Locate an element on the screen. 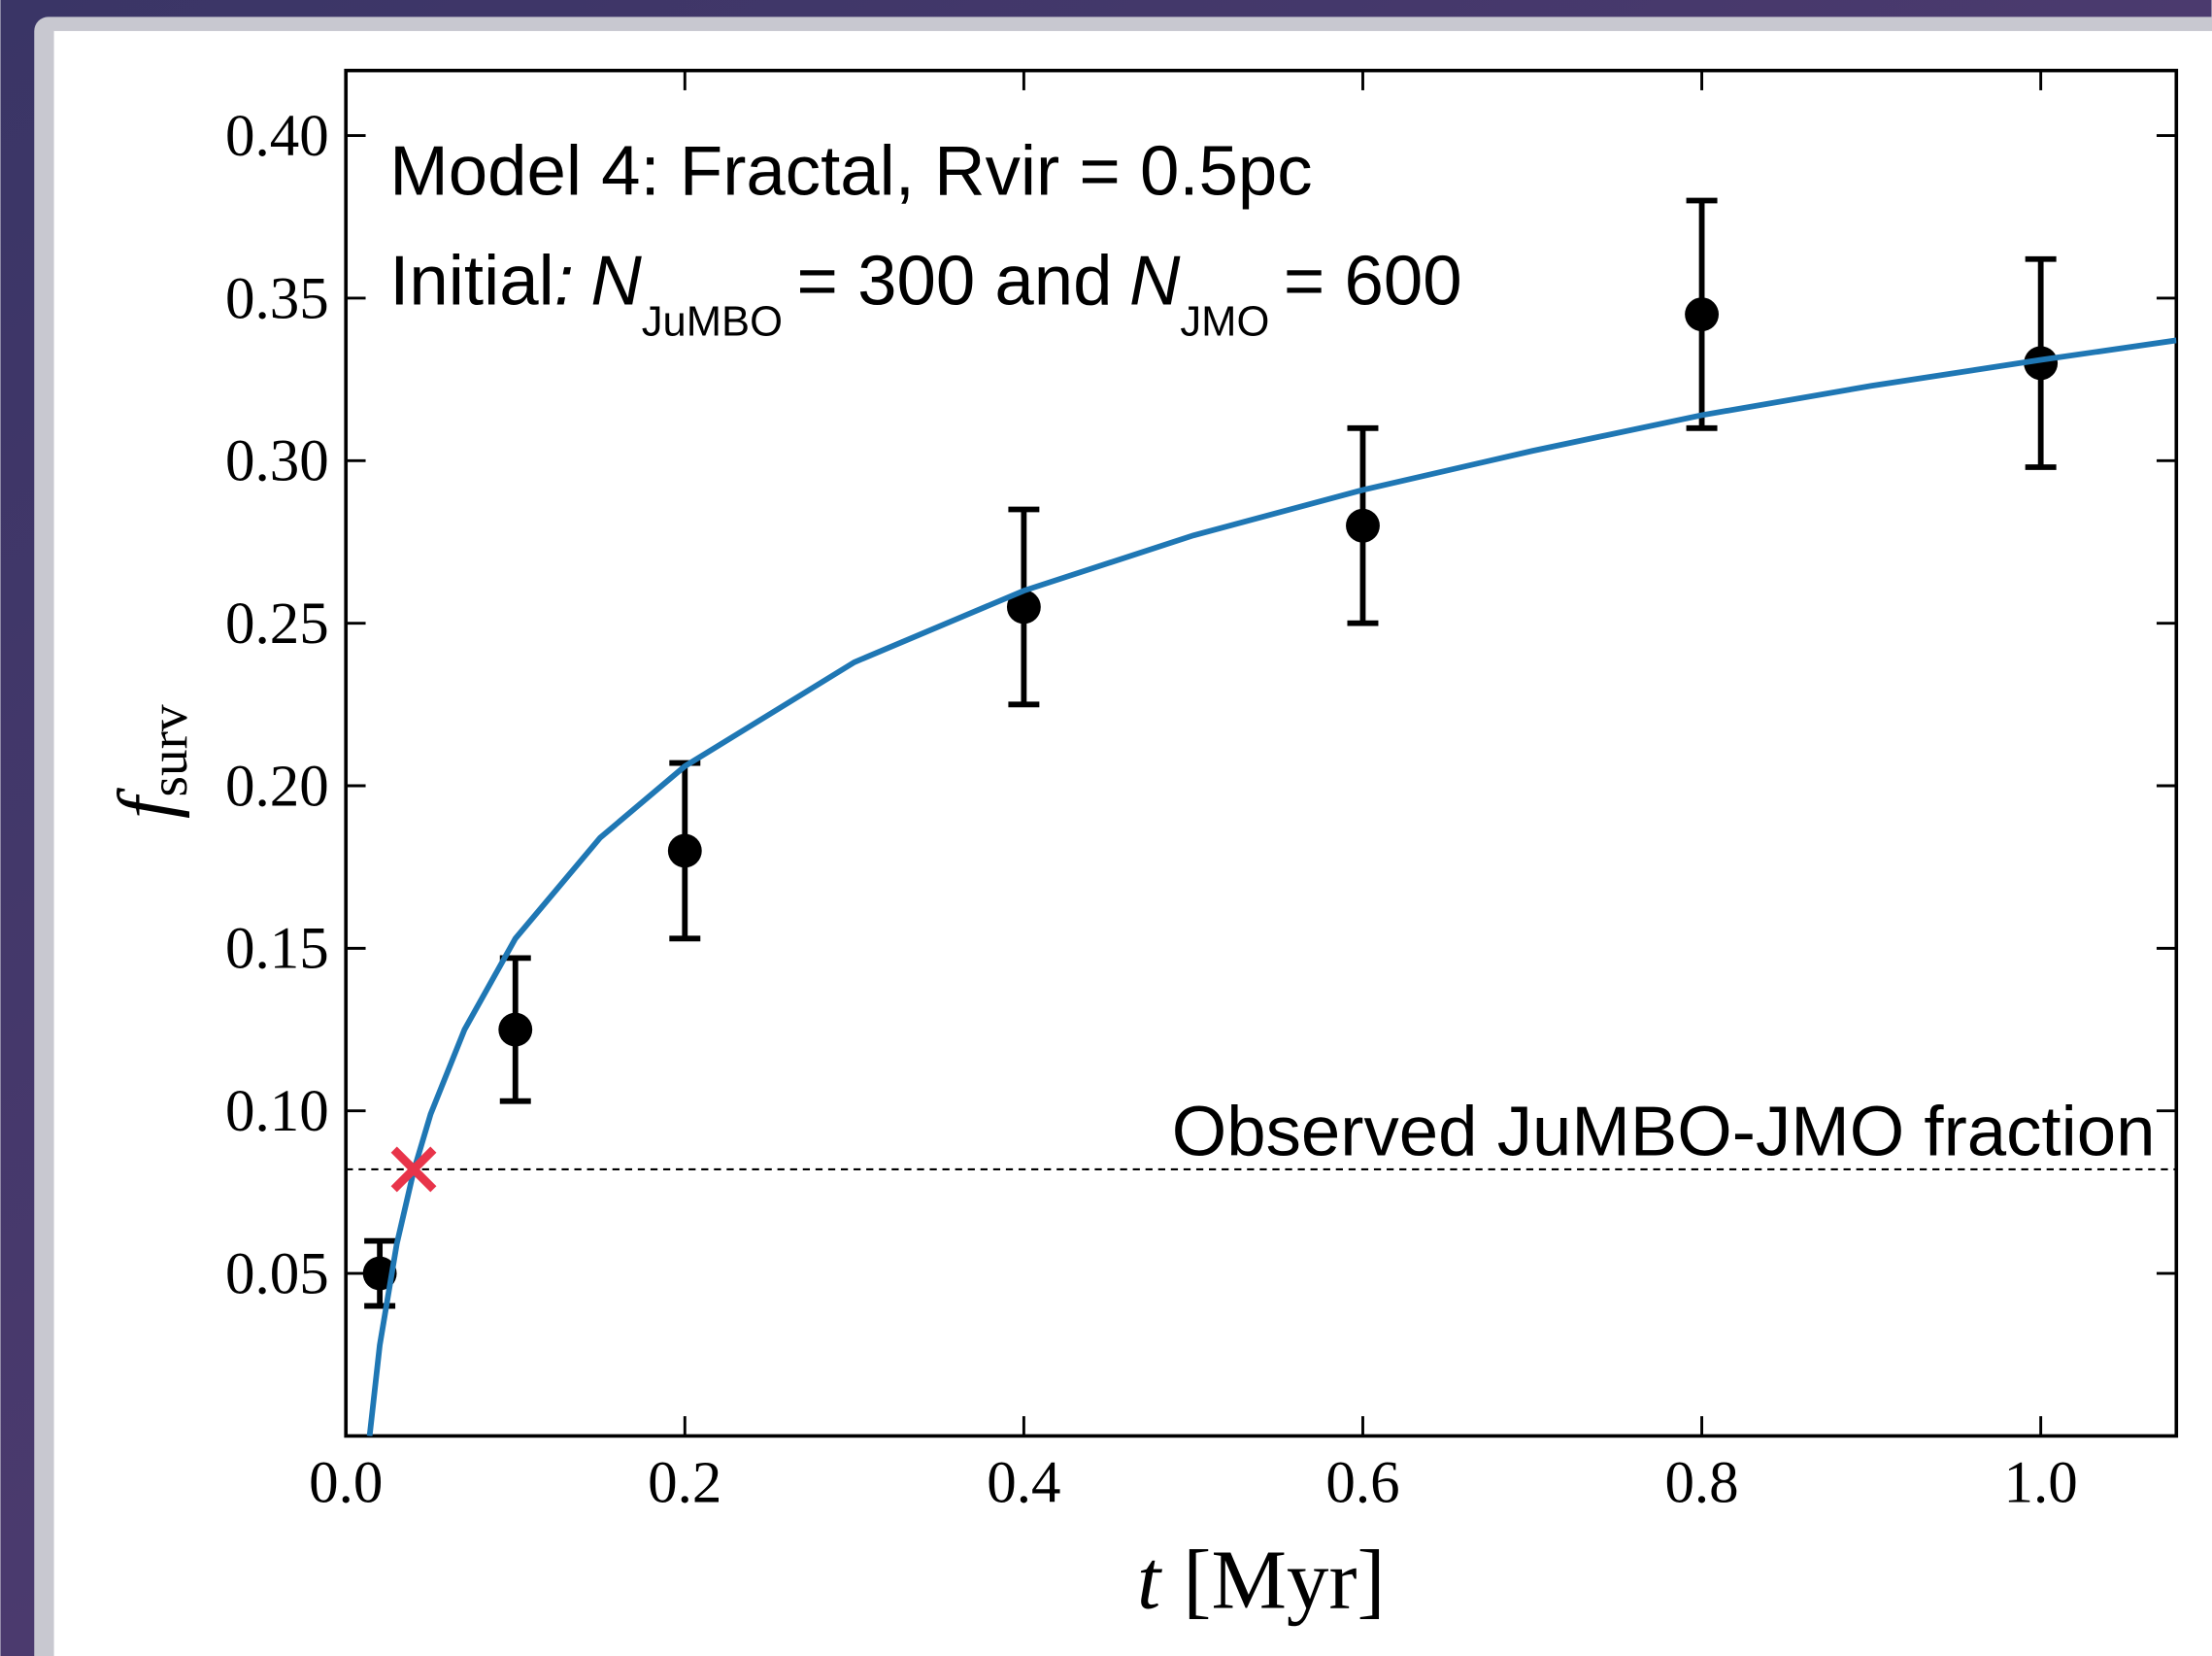 This screenshot has width=2212, height=1656. annotation-part: JMO is located at coordinates (1224, 322).